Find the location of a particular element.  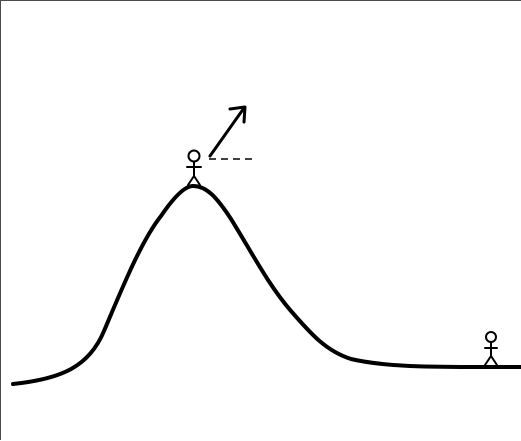

hilltop-person-icon is located at coordinates (194, 167).